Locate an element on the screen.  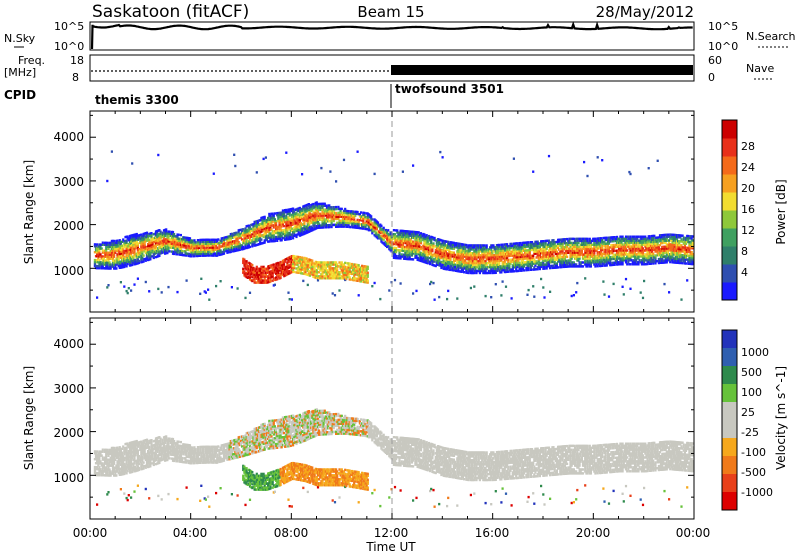
freq-tick-top: 18 is located at coordinates (77, 60).